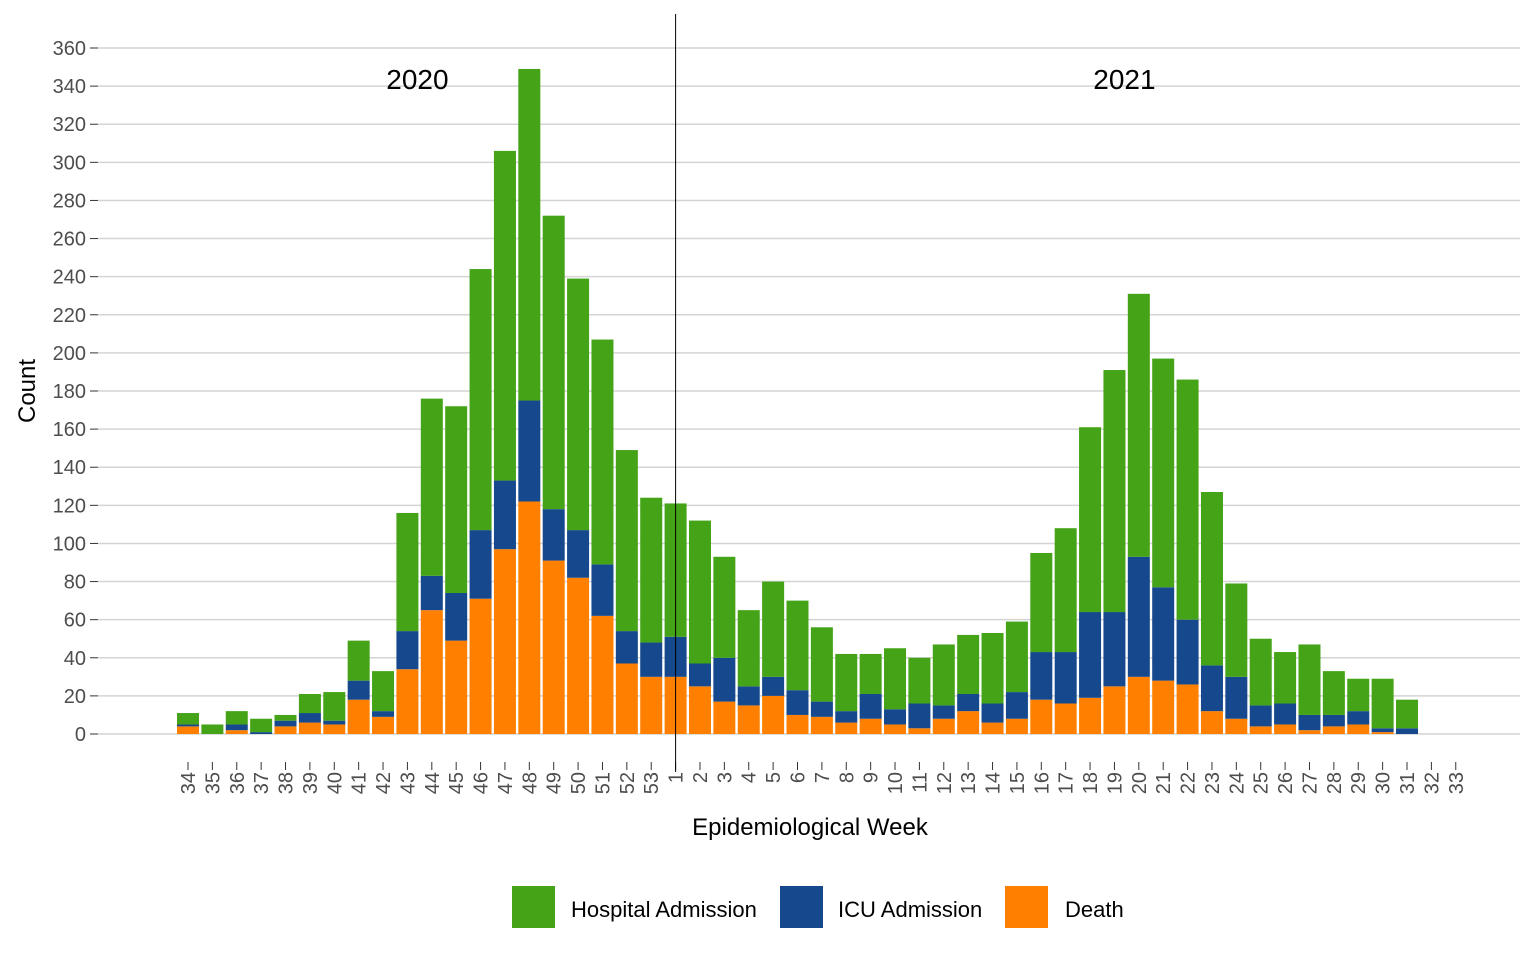 The height and width of the screenshot is (965, 1536). Describe the element at coordinates (628, 783) in the screenshot. I see `x-tick-label: 52` at that location.